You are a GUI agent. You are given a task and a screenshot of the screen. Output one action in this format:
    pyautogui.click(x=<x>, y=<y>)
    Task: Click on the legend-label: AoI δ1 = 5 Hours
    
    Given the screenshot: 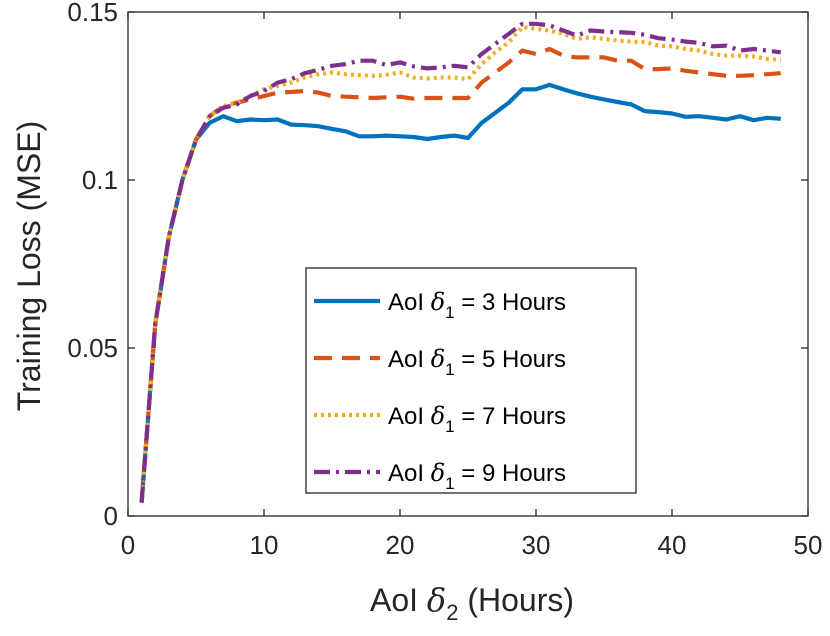 What is the action you would take?
    pyautogui.click(x=477, y=362)
    